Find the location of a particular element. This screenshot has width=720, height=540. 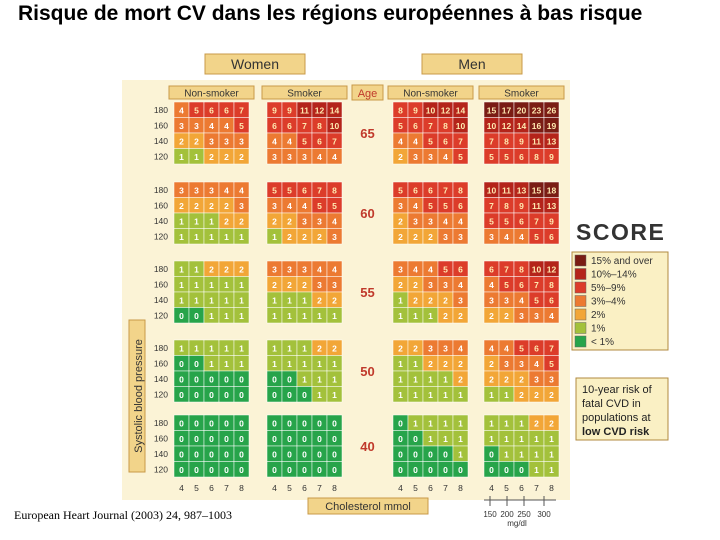

smoking-header-2: Smoker is located at coordinates (304, 94).